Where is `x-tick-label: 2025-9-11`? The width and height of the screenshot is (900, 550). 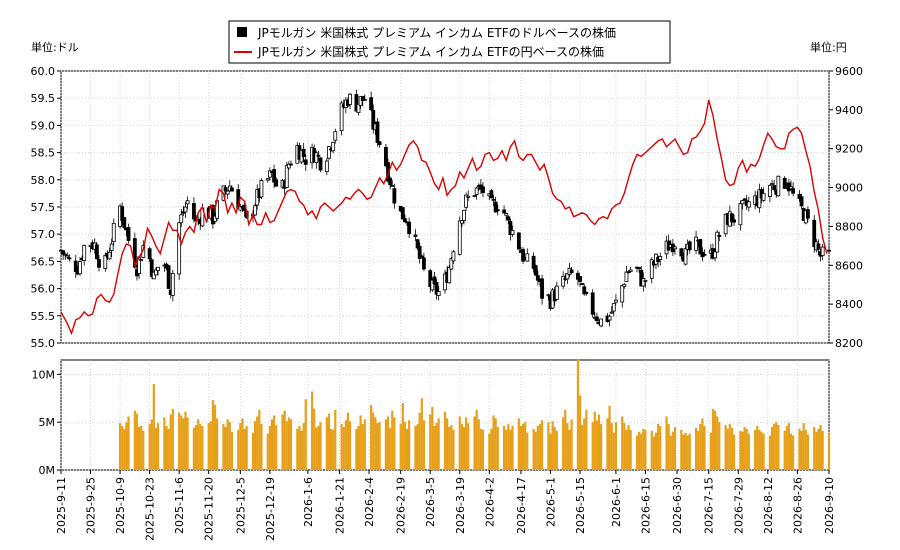 x-tick-label: 2025-9-11 is located at coordinates (61, 505).